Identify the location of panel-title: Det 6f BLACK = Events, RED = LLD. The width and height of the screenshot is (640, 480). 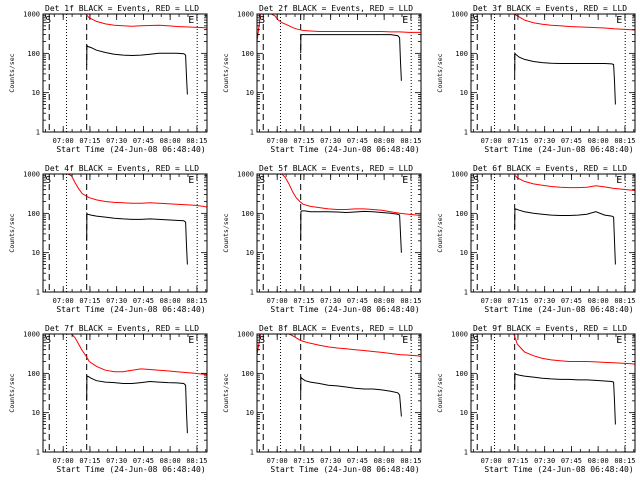
(550, 168).